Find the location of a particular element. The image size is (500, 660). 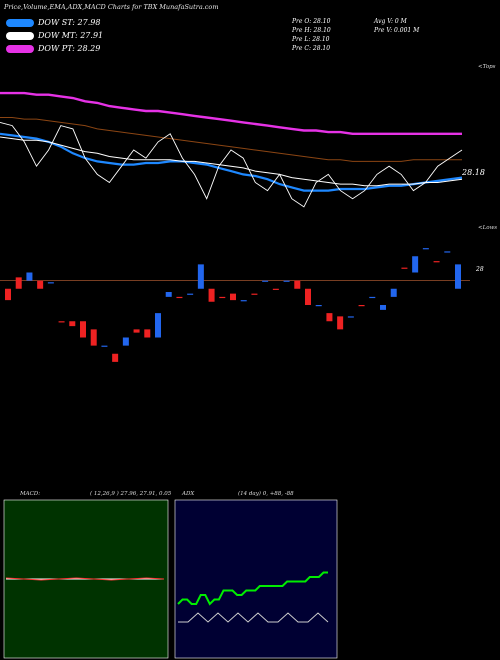

legend-dow-st: DOW ST: 27.98 is located at coordinates (53, 22).